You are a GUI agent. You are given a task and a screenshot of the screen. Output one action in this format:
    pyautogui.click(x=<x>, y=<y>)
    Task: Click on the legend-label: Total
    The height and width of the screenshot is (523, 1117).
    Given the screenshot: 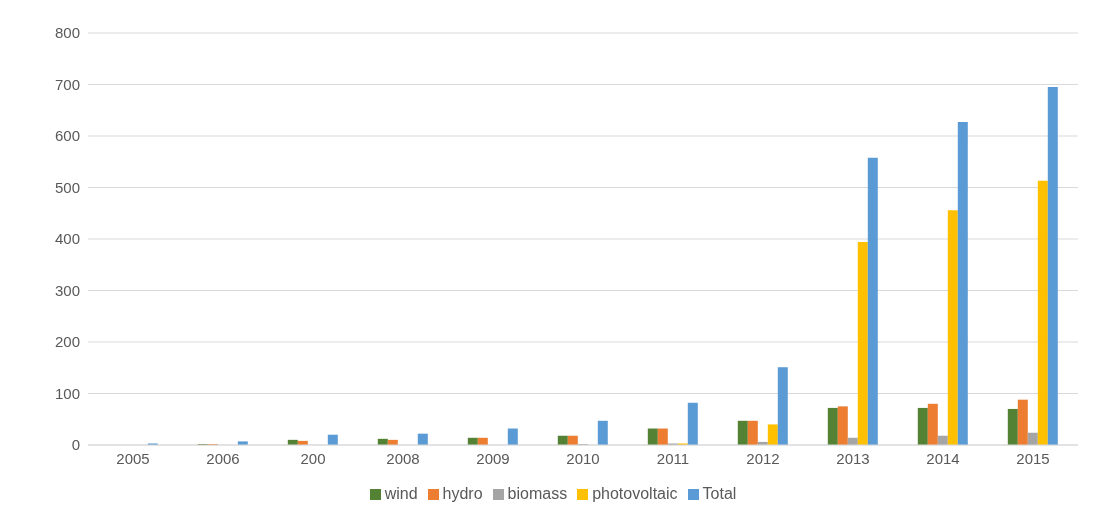 What is the action you would take?
    pyautogui.click(x=719, y=493)
    